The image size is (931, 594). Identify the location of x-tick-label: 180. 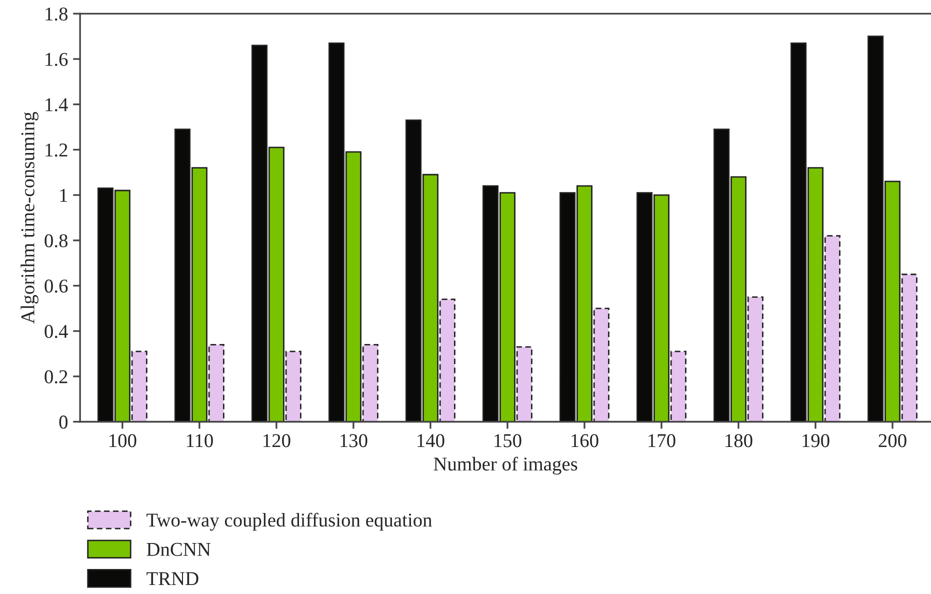
(739, 441).